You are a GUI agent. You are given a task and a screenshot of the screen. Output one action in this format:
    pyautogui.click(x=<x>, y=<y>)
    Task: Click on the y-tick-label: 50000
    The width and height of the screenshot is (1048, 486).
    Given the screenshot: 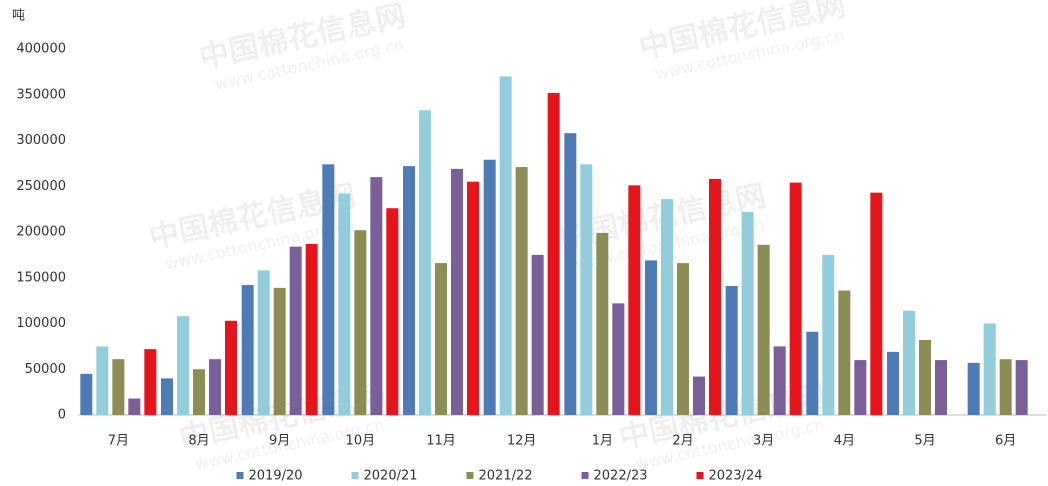 What is the action you would take?
    pyautogui.click(x=45, y=369)
    